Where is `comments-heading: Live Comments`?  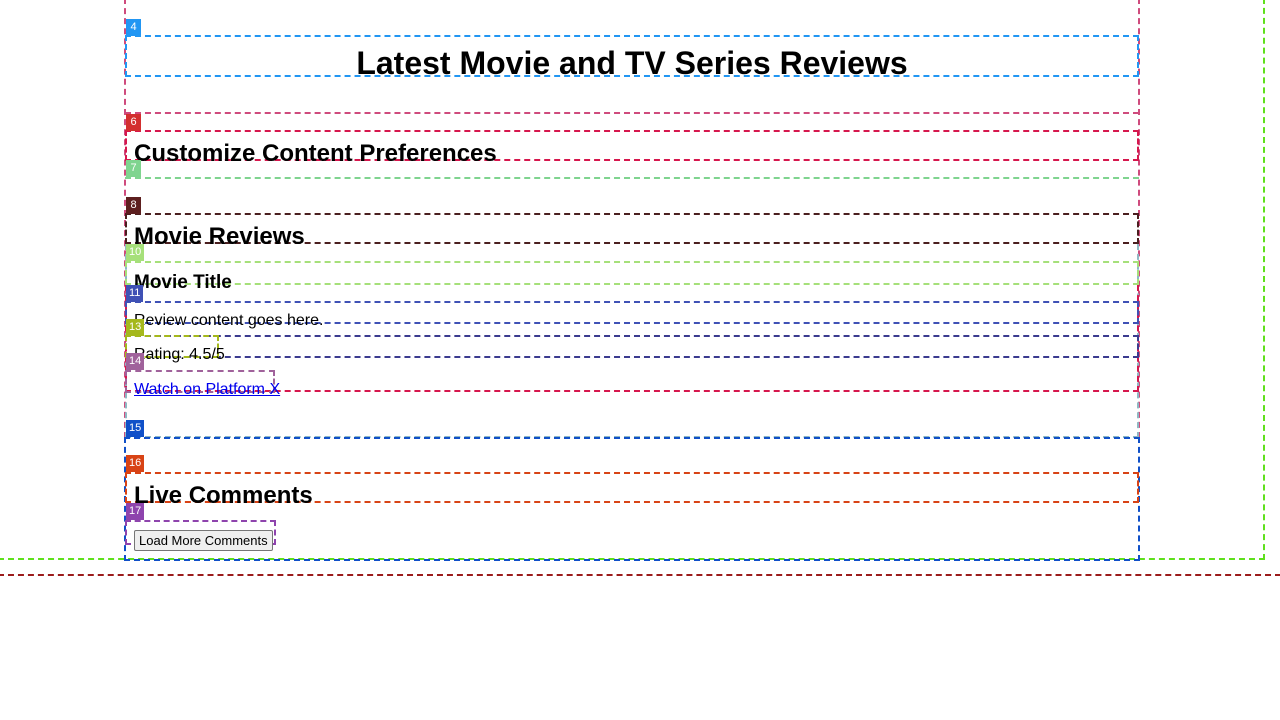
comments-heading: Live Comments is located at coordinates (223, 495).